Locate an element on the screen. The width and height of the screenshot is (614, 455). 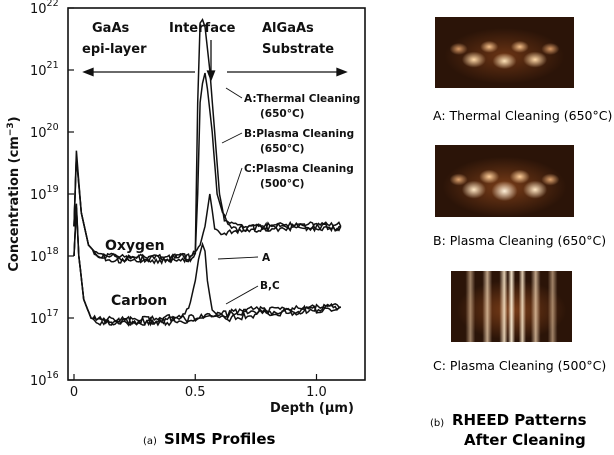
x-tick-label: 1.0 is located at coordinates (316, 392).